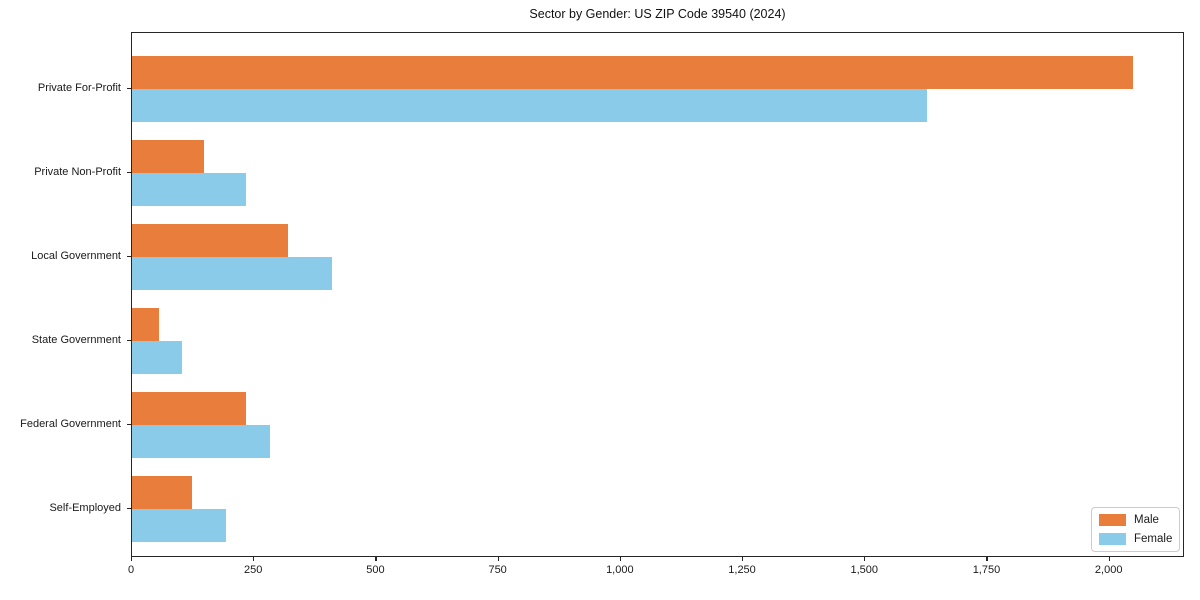 The height and width of the screenshot is (600, 1200). What do you see at coordinates (497, 570) in the screenshot?
I see `x-tick-label-3: 750` at bounding box center [497, 570].